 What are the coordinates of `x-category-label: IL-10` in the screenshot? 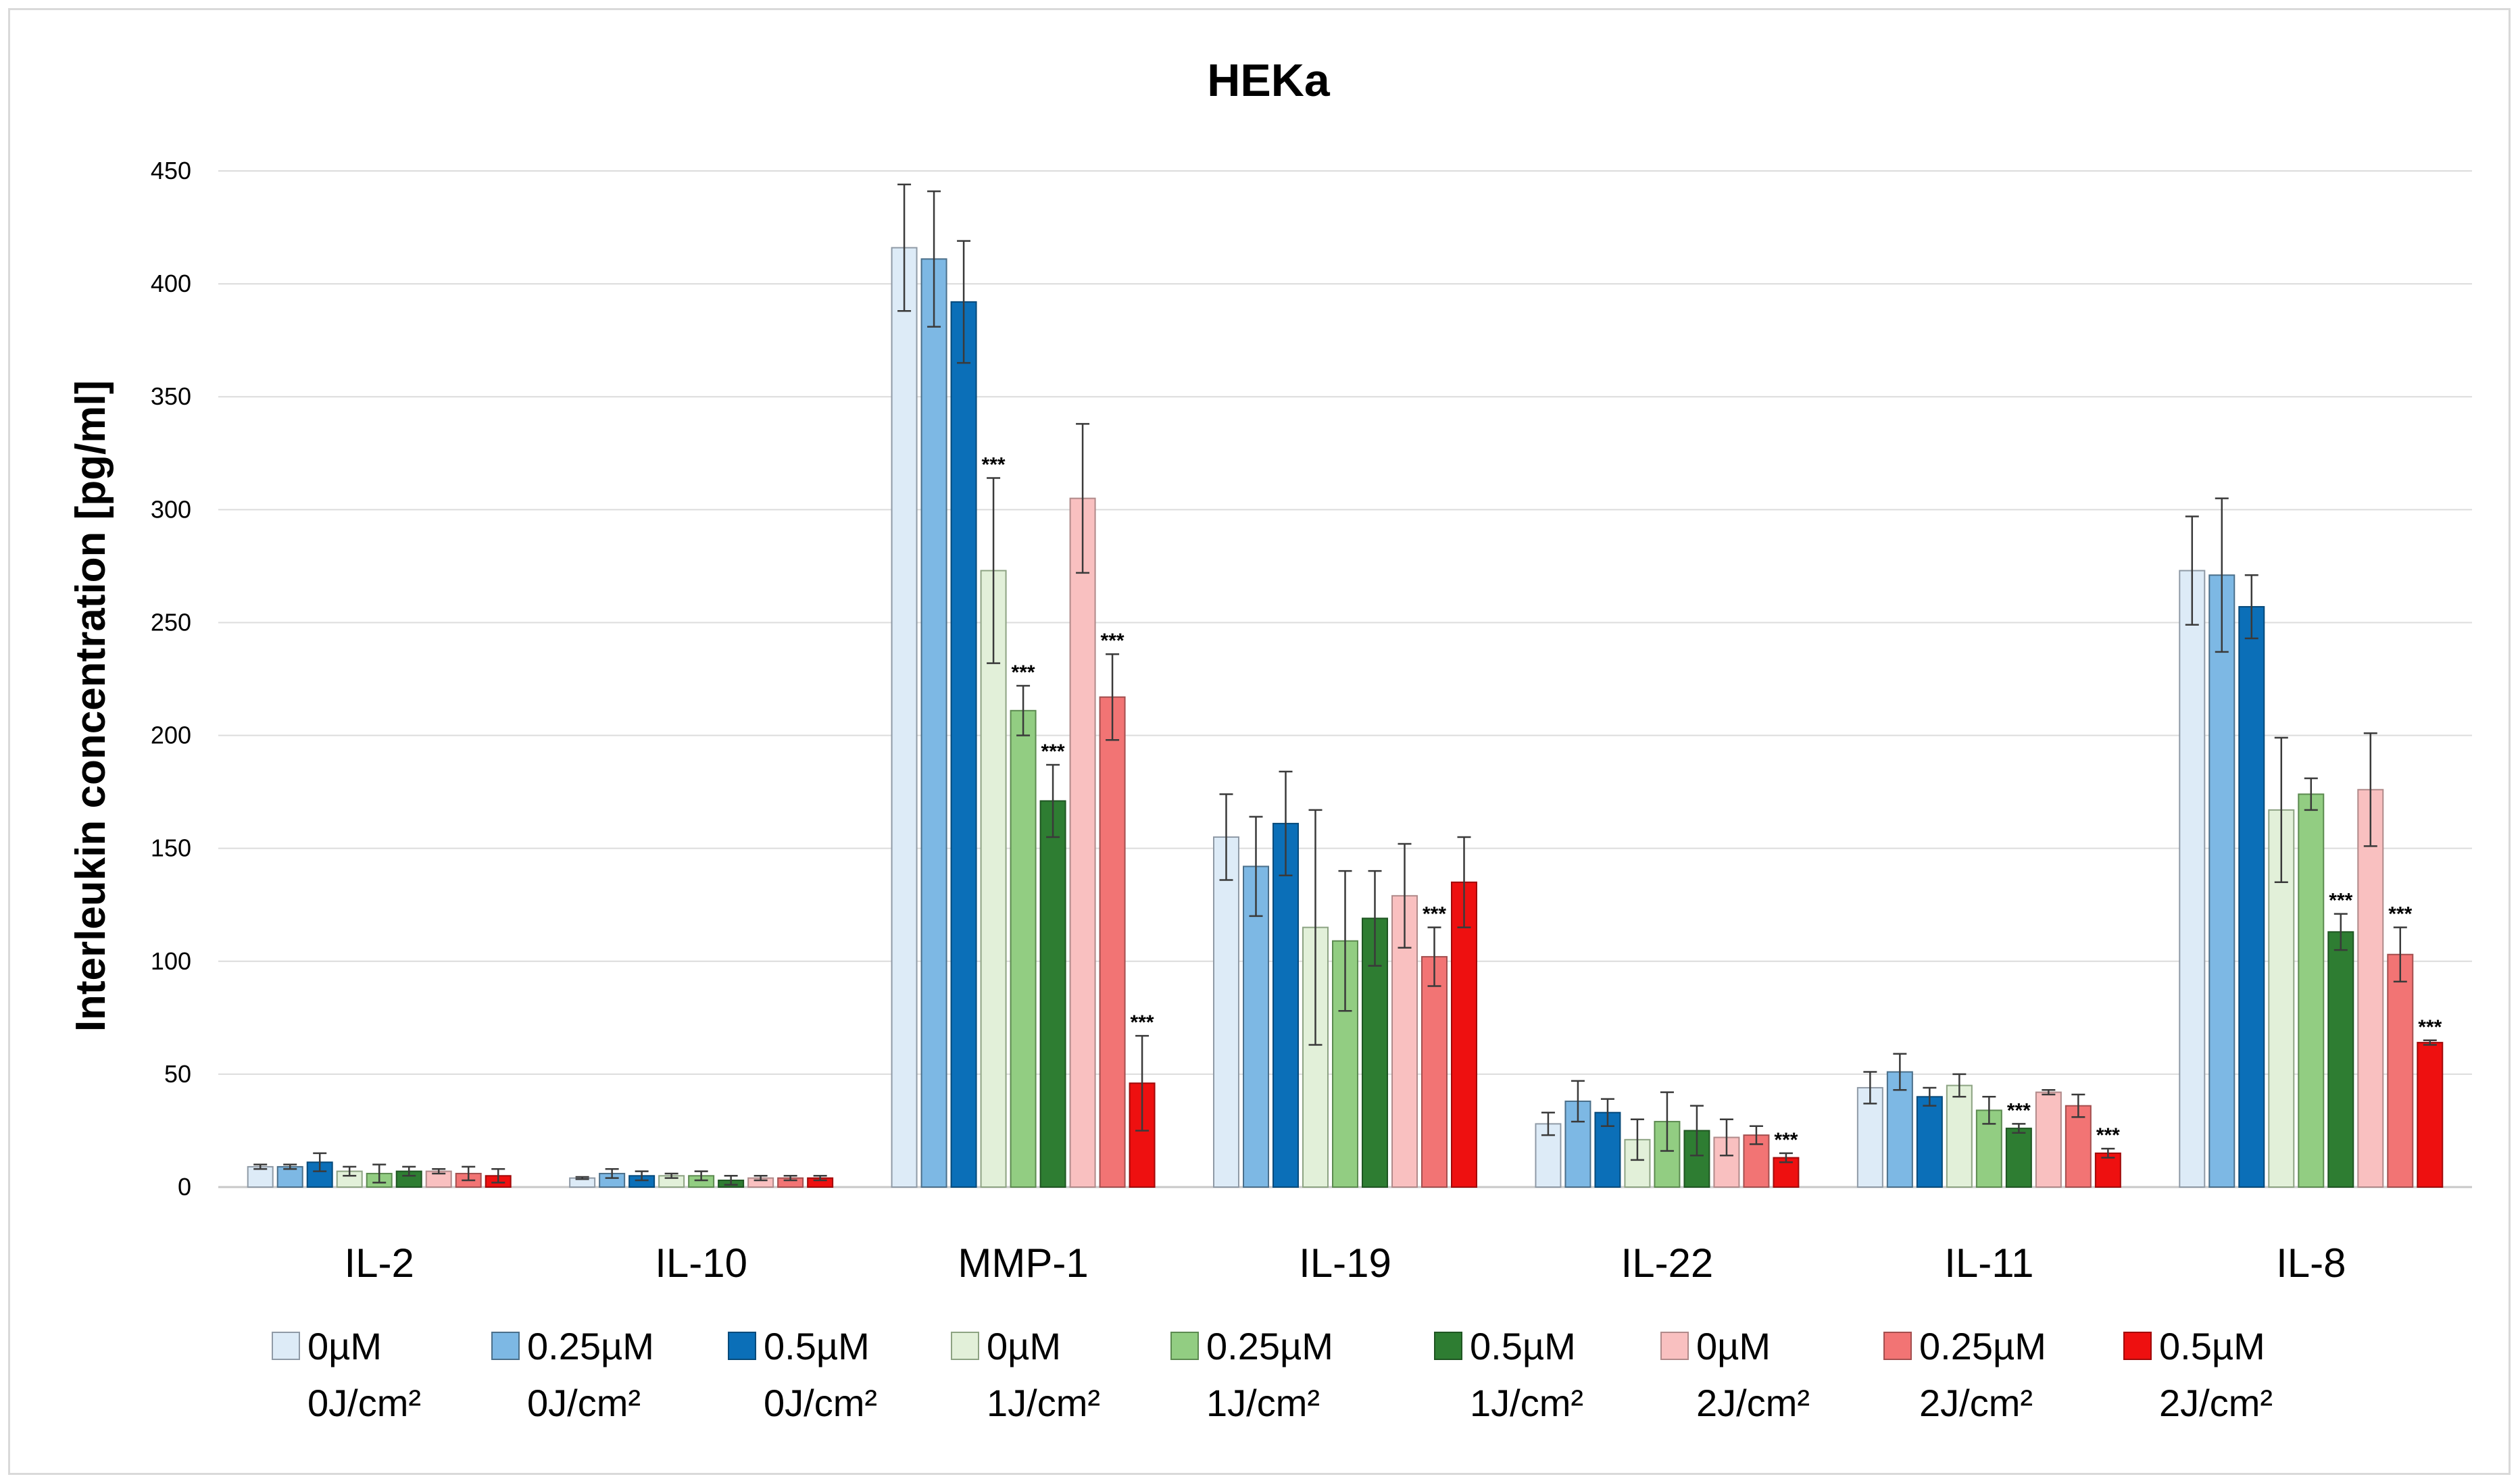 It's located at (701, 1263).